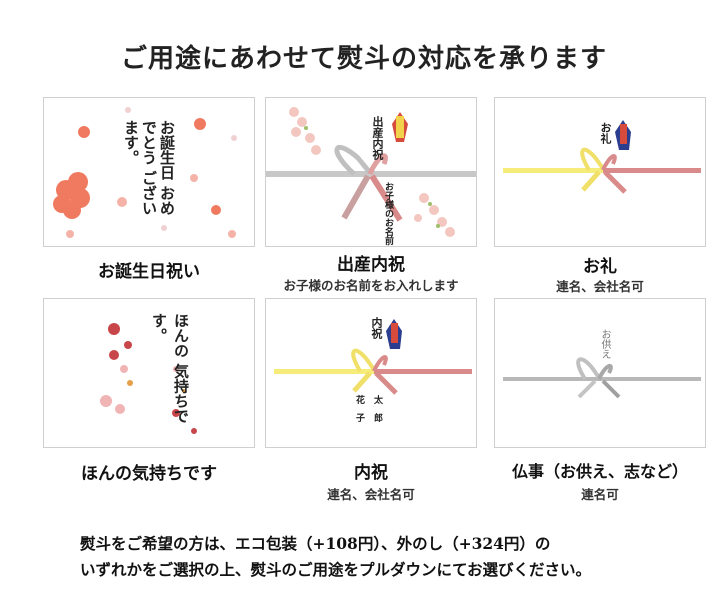 This screenshot has height=607, width=728. What do you see at coordinates (599, 471) in the screenshot?
I see `caption-buddhist: 仏事（お供え、志など）` at bounding box center [599, 471].